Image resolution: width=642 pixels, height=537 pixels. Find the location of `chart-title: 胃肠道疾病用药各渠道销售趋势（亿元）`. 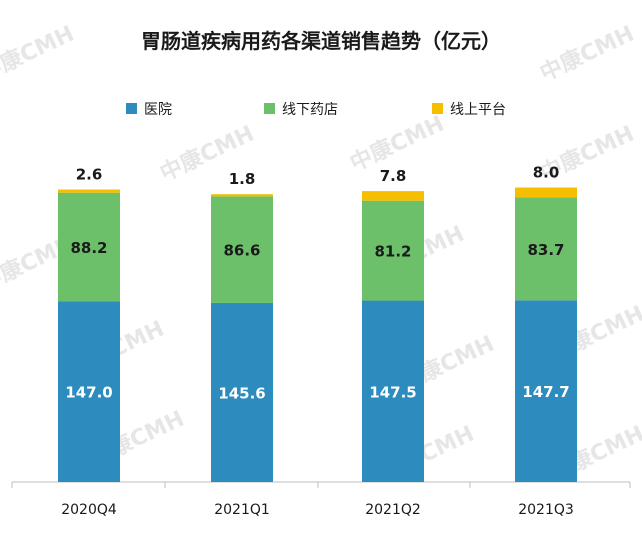

chart-title: 胃肠道疾病用药各渠道销售趋势（亿元） is located at coordinates (321, 41).